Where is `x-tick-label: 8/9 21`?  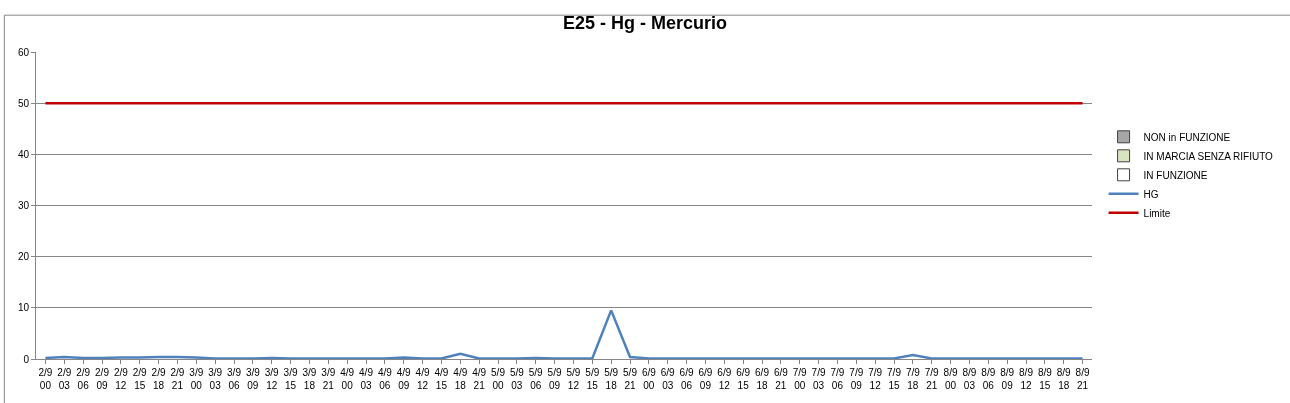
x-tick-label: 8/9 21 is located at coordinates (1082, 379).